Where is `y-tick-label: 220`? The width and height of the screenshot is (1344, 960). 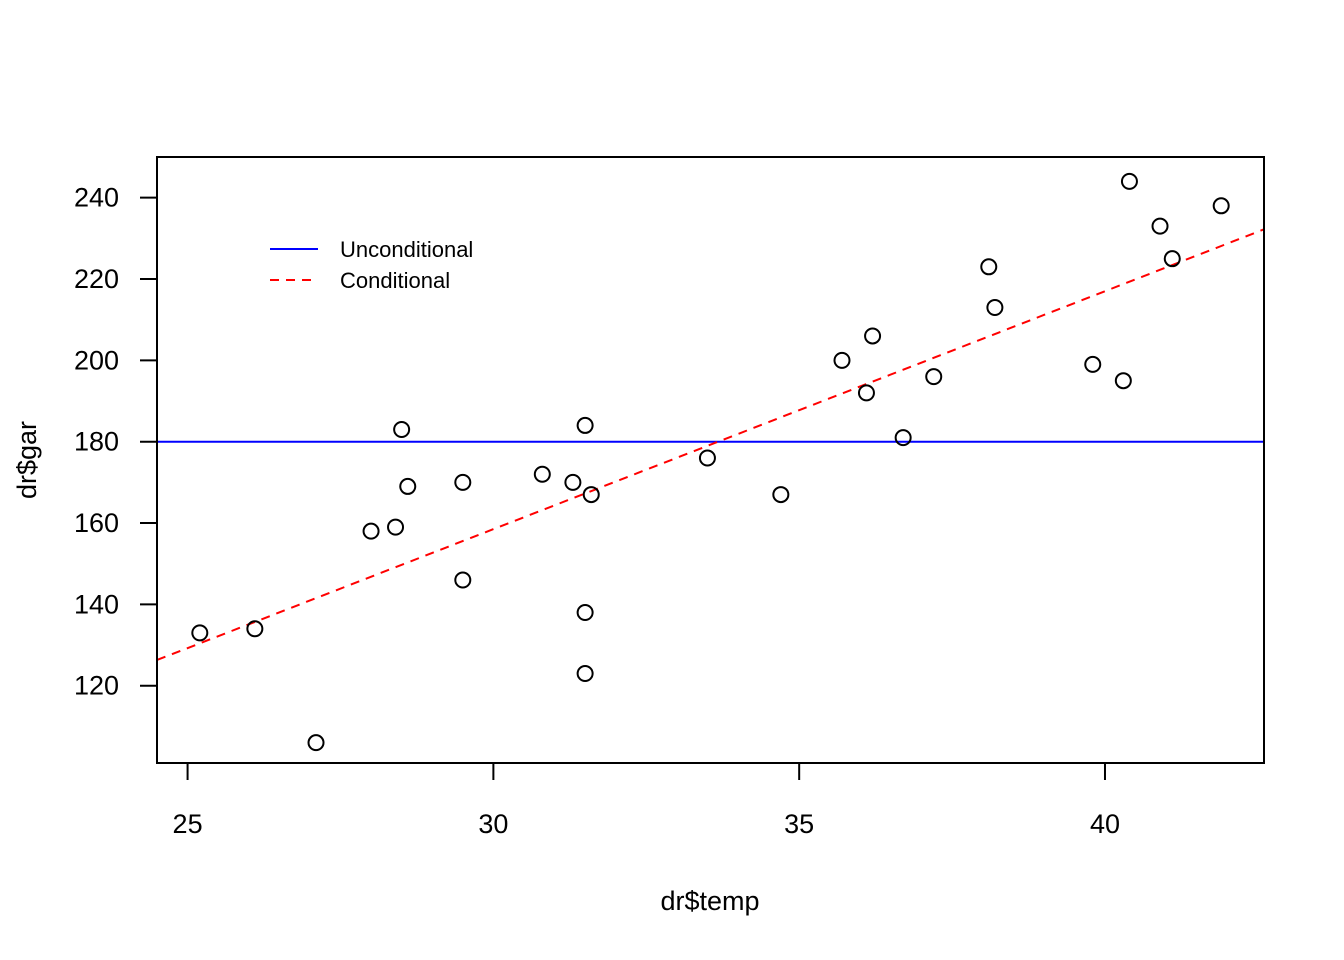
y-tick-label: 220 is located at coordinates (96, 279).